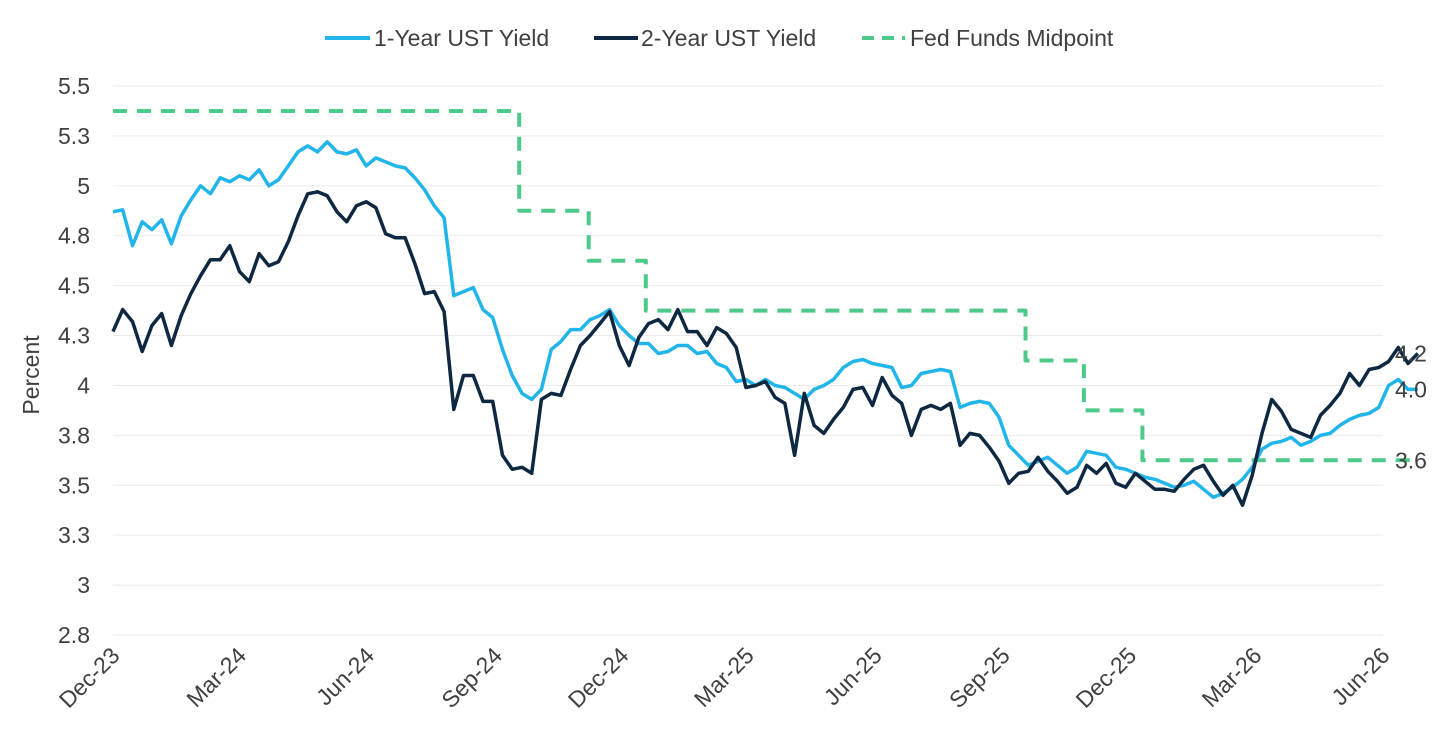 The image size is (1440, 737). What do you see at coordinates (74, 236) in the screenshot?
I see `y-tick-label: 4.8` at bounding box center [74, 236].